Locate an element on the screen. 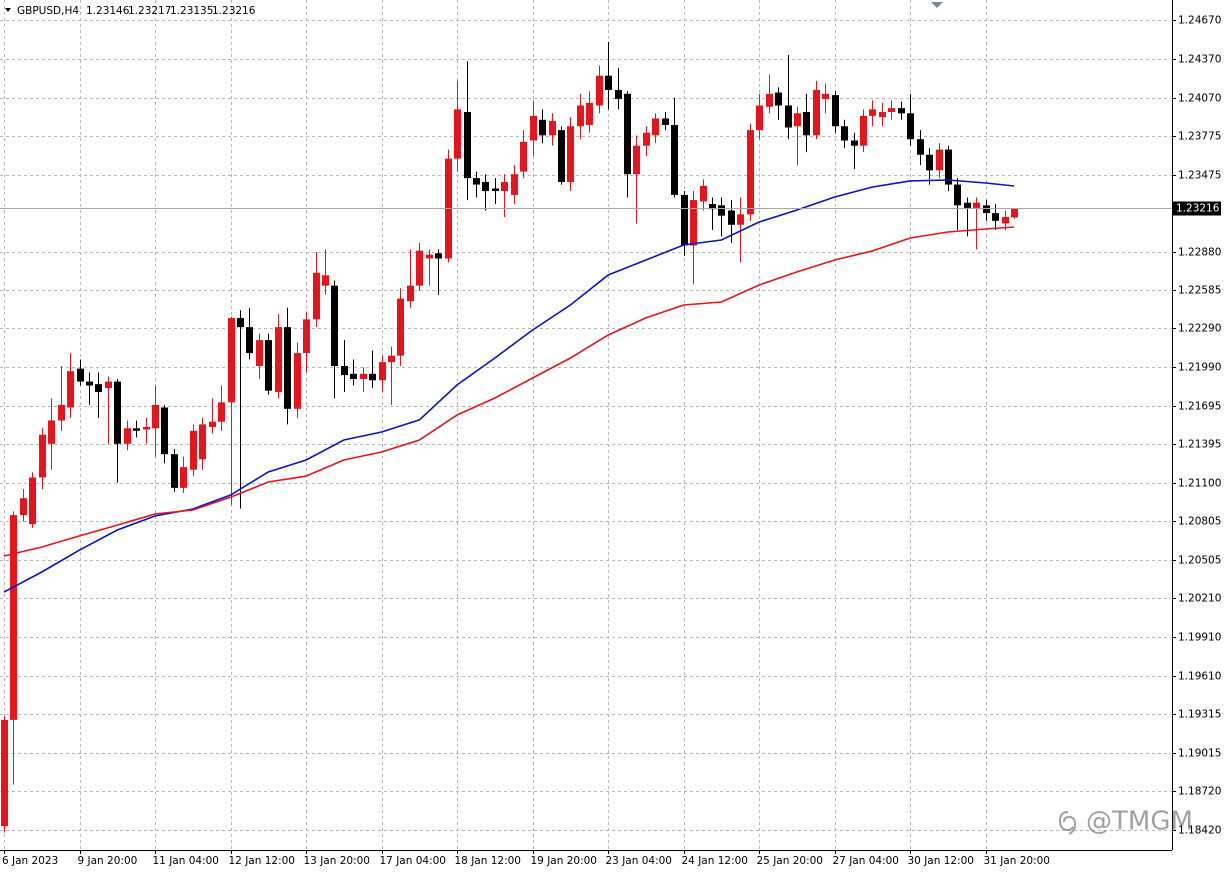  y-tick-label: 1.24070 is located at coordinates (1199, 99).